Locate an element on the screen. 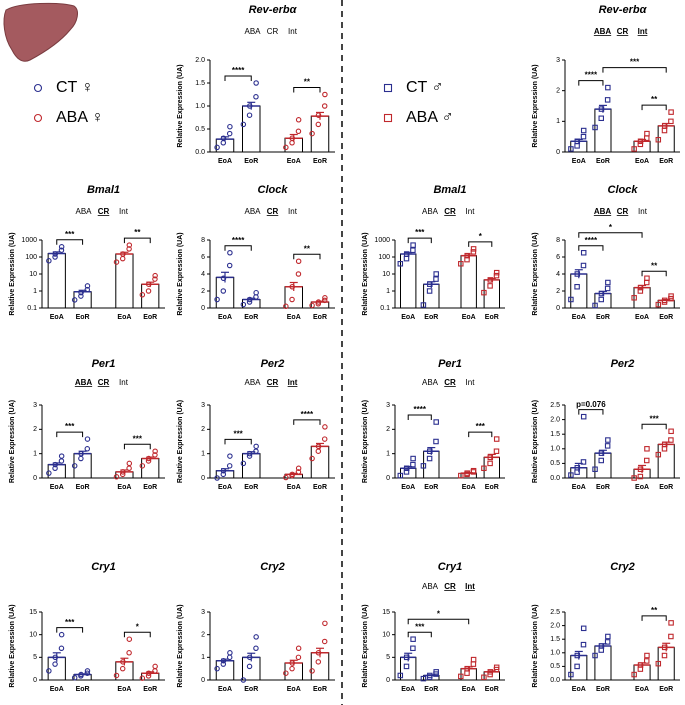 This screenshot has width=685, height=705. y-tick-label: 100 is located at coordinates (31, 257).